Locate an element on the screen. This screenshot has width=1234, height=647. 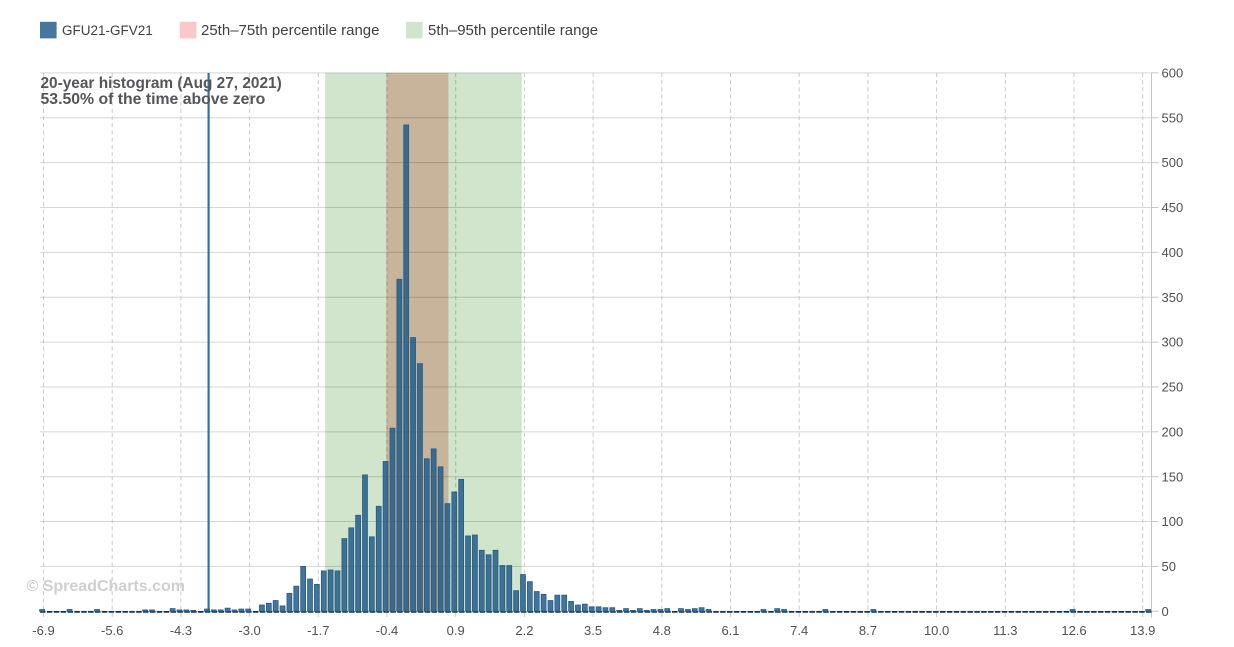
svg-text: 6.1 is located at coordinates (730, 630).